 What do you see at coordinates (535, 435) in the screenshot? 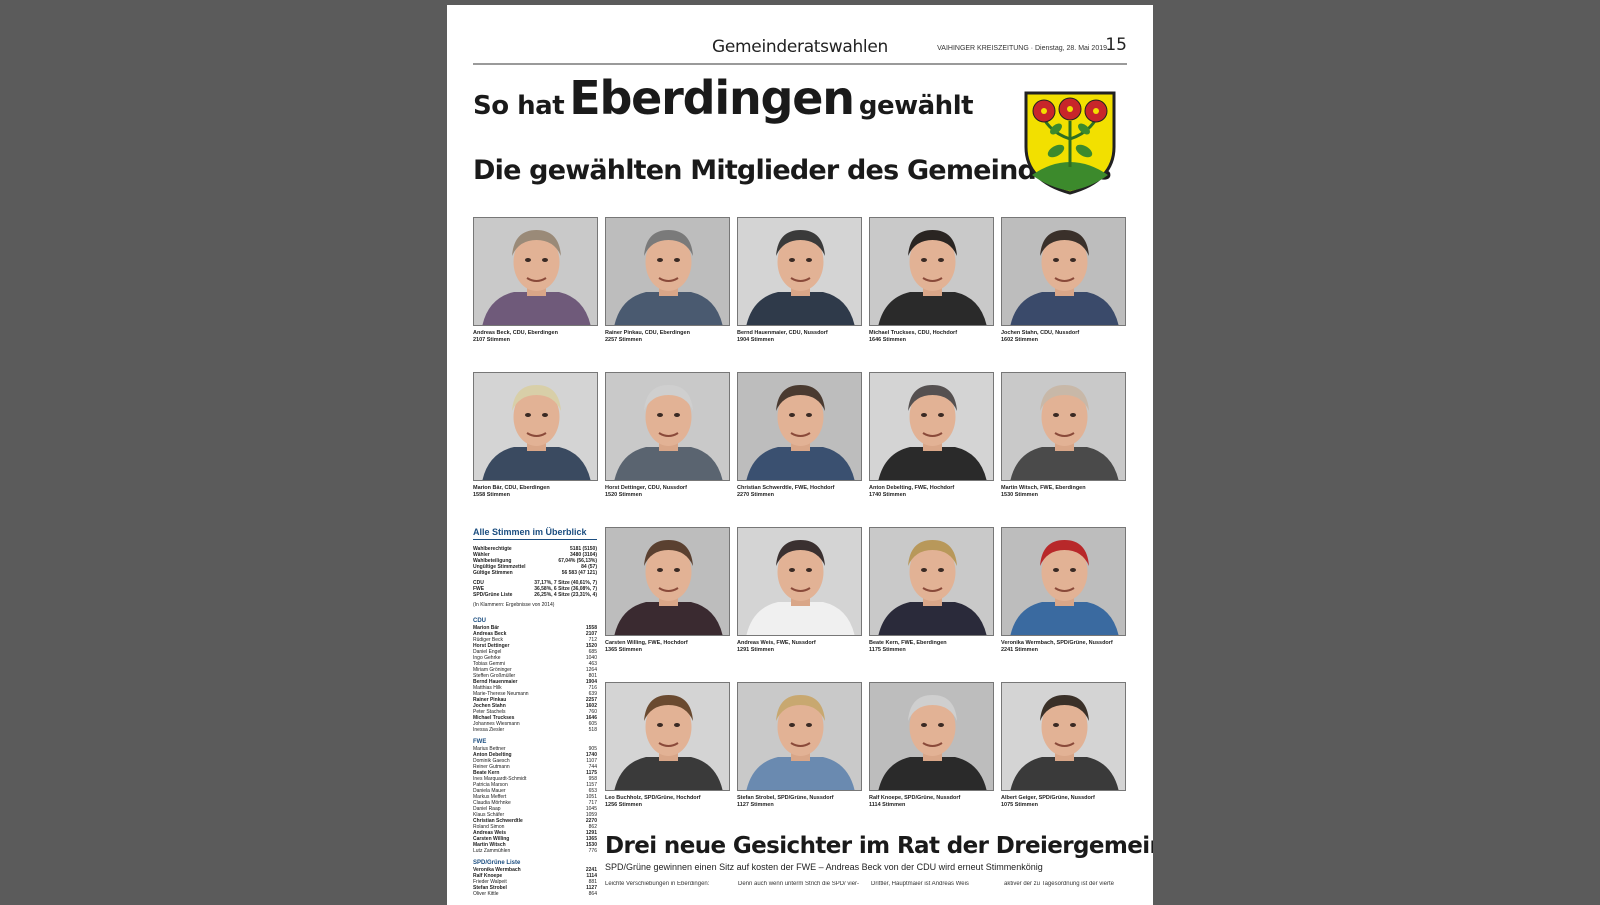
I see `member-card: Marion Bär, CDU, Eberdingen 1558 Stimmen` at bounding box center [535, 435].